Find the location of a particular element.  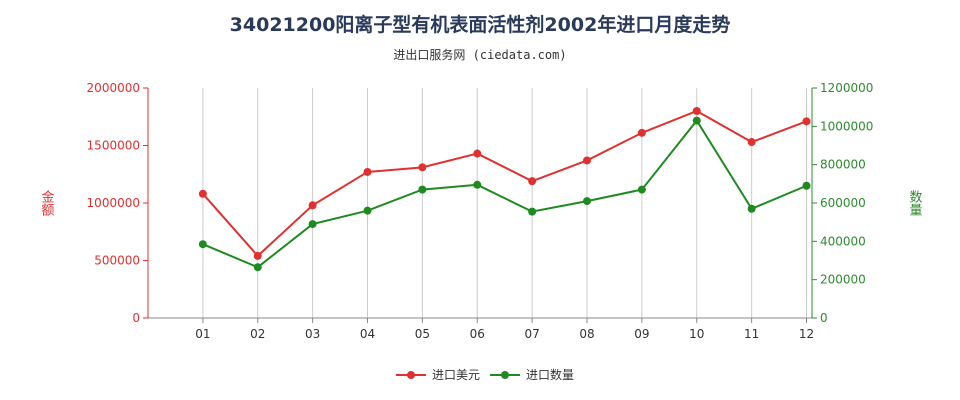

x-tick-label: 01 is located at coordinates (202, 334).